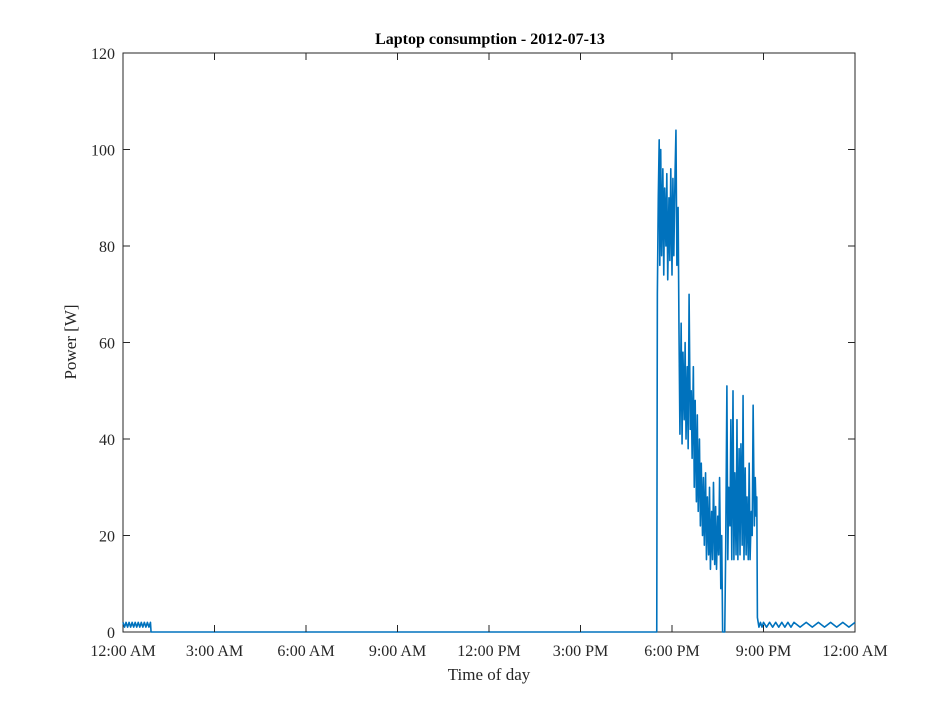  Describe the element at coordinates (70, 341) in the screenshot. I see `y-axis-label: Power [W]` at that location.